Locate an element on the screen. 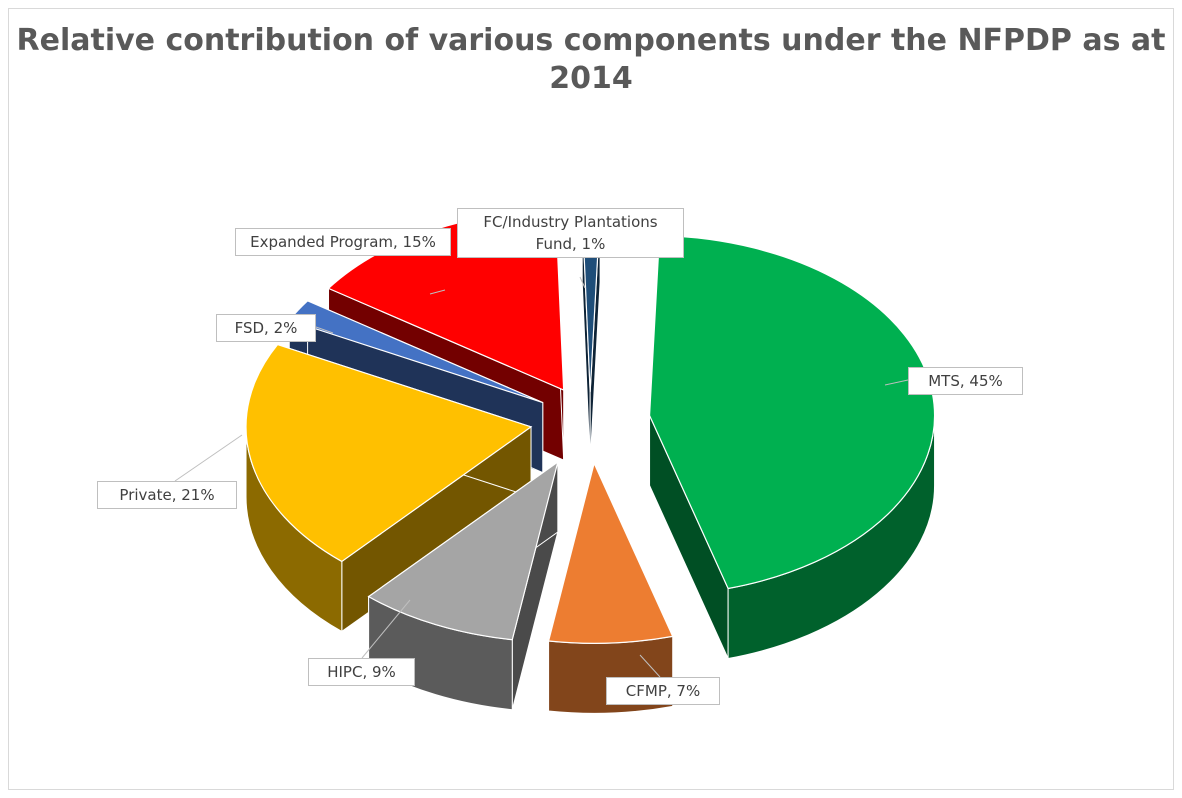 This screenshot has height=798, width=1182. data-label-fc-industry-plantations-fund: FC/Industry Plantations Fund, 1% is located at coordinates (570, 233).